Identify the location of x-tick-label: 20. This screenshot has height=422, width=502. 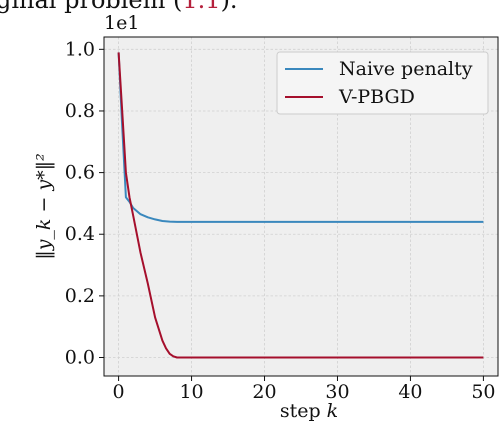
(264, 392).